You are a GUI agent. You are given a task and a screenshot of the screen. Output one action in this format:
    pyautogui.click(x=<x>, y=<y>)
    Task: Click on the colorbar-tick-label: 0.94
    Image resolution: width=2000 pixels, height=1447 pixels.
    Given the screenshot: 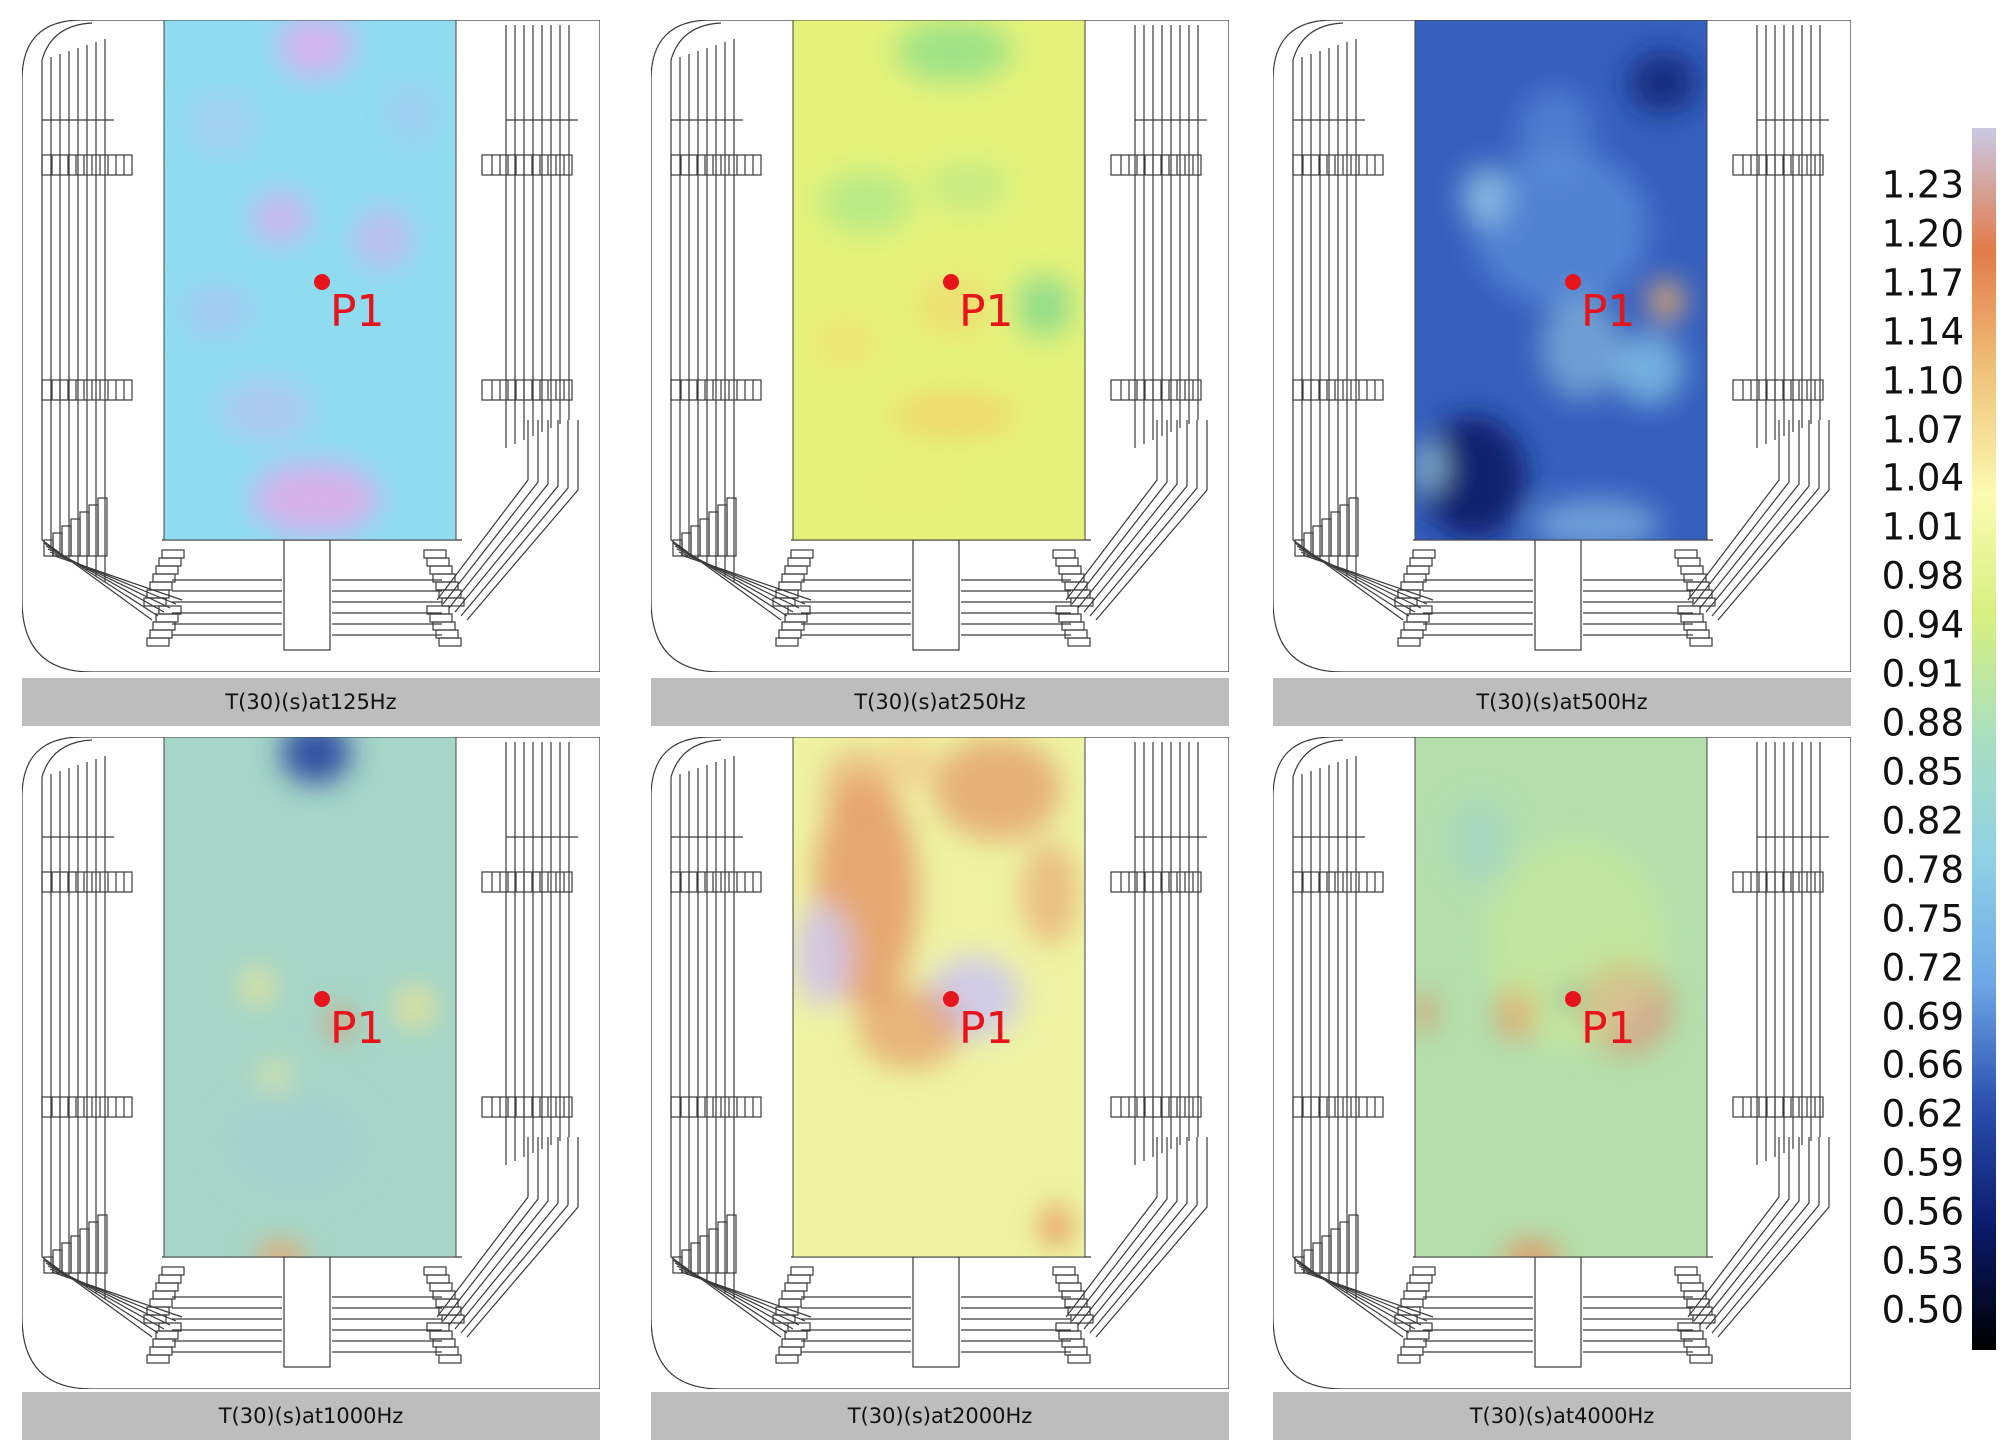 What is the action you would take?
    pyautogui.click(x=1922, y=625)
    